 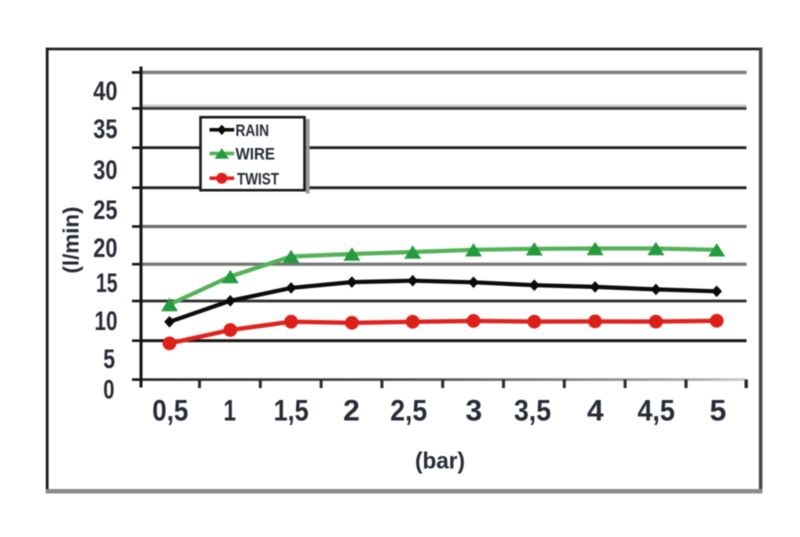 What do you see at coordinates (71, 240) in the screenshot?
I see `svg-text: (l/min)` at bounding box center [71, 240].